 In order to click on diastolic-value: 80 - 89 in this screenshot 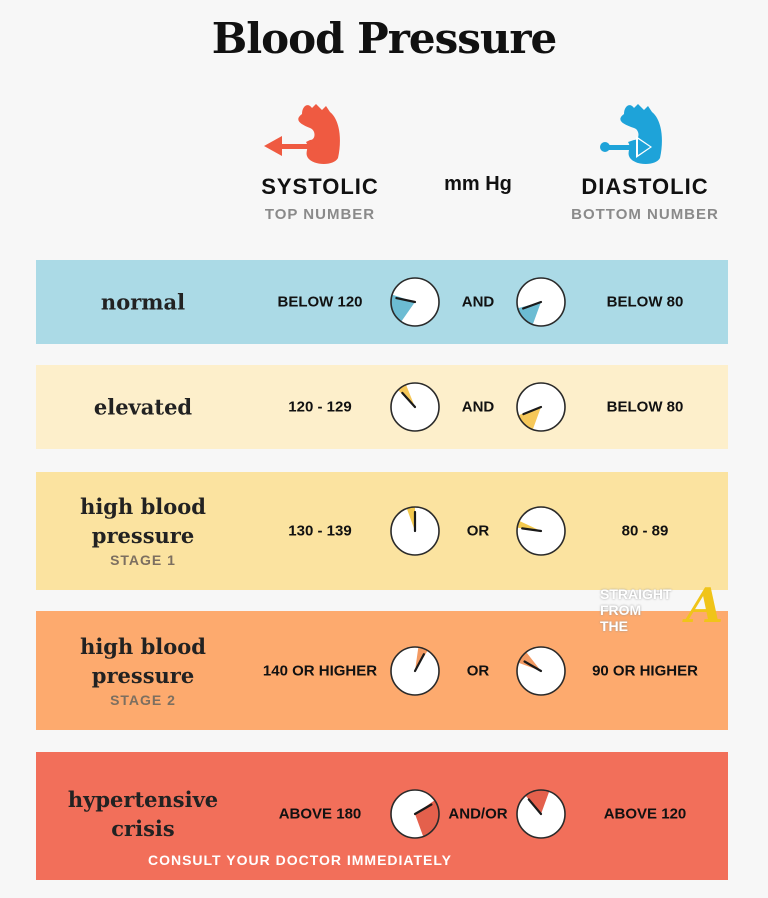, I will do `click(645, 531)`.